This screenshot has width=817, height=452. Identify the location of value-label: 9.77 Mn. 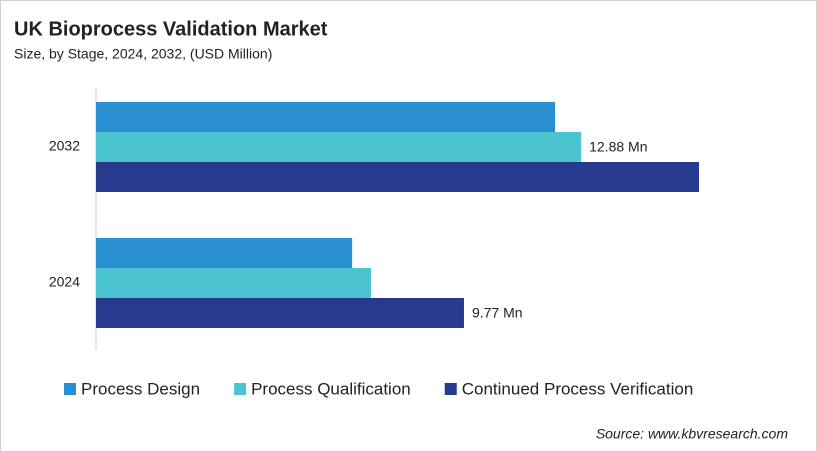
(497, 313).